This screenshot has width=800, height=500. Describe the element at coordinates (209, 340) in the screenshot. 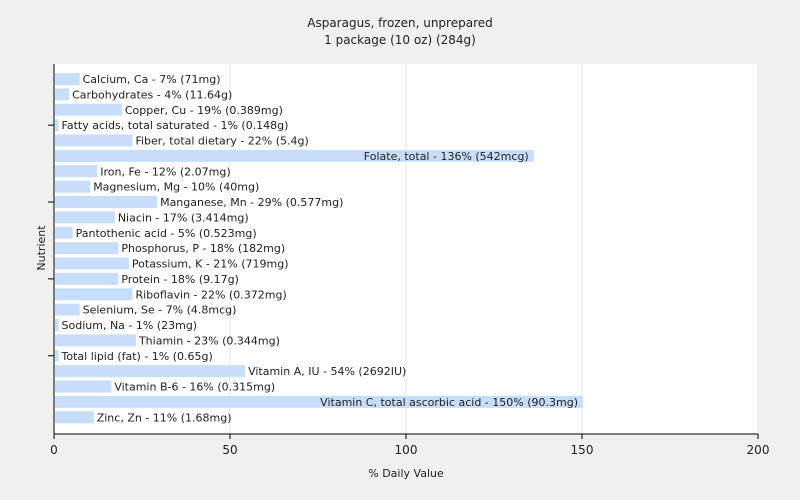

I see `bar-label: Thiamin - 23% (0.344mg)` at that location.